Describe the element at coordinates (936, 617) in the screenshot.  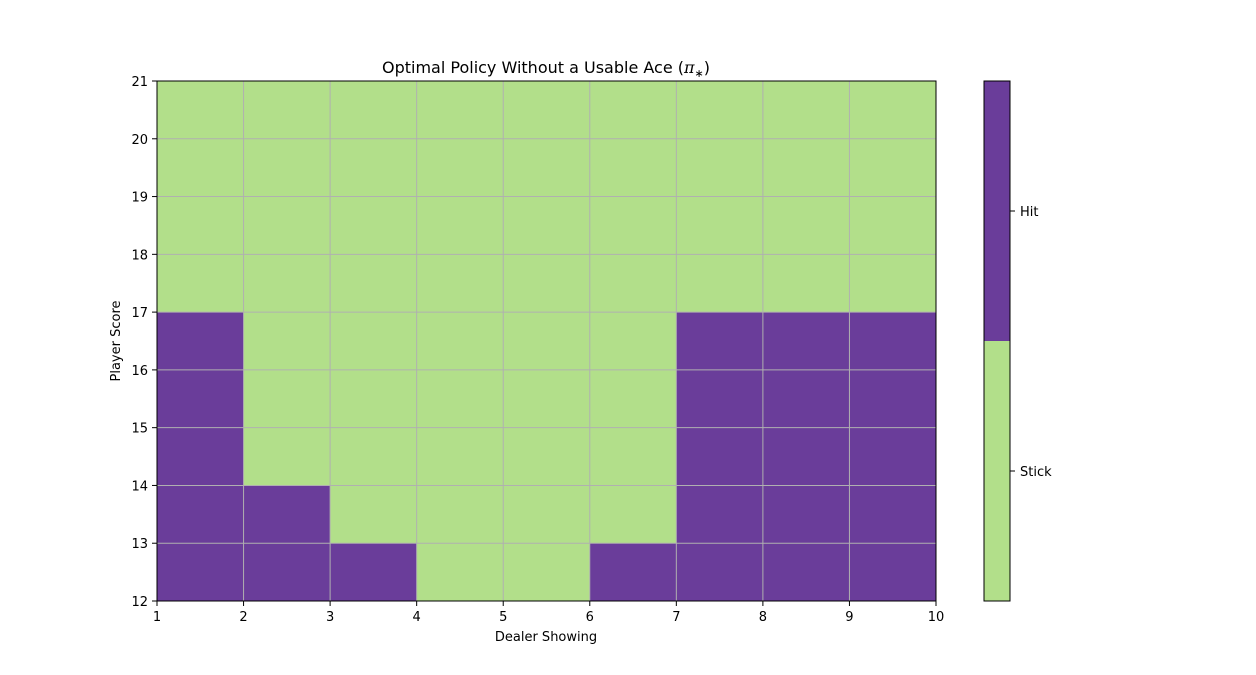
I see `x-tick-label: 10` at that location.